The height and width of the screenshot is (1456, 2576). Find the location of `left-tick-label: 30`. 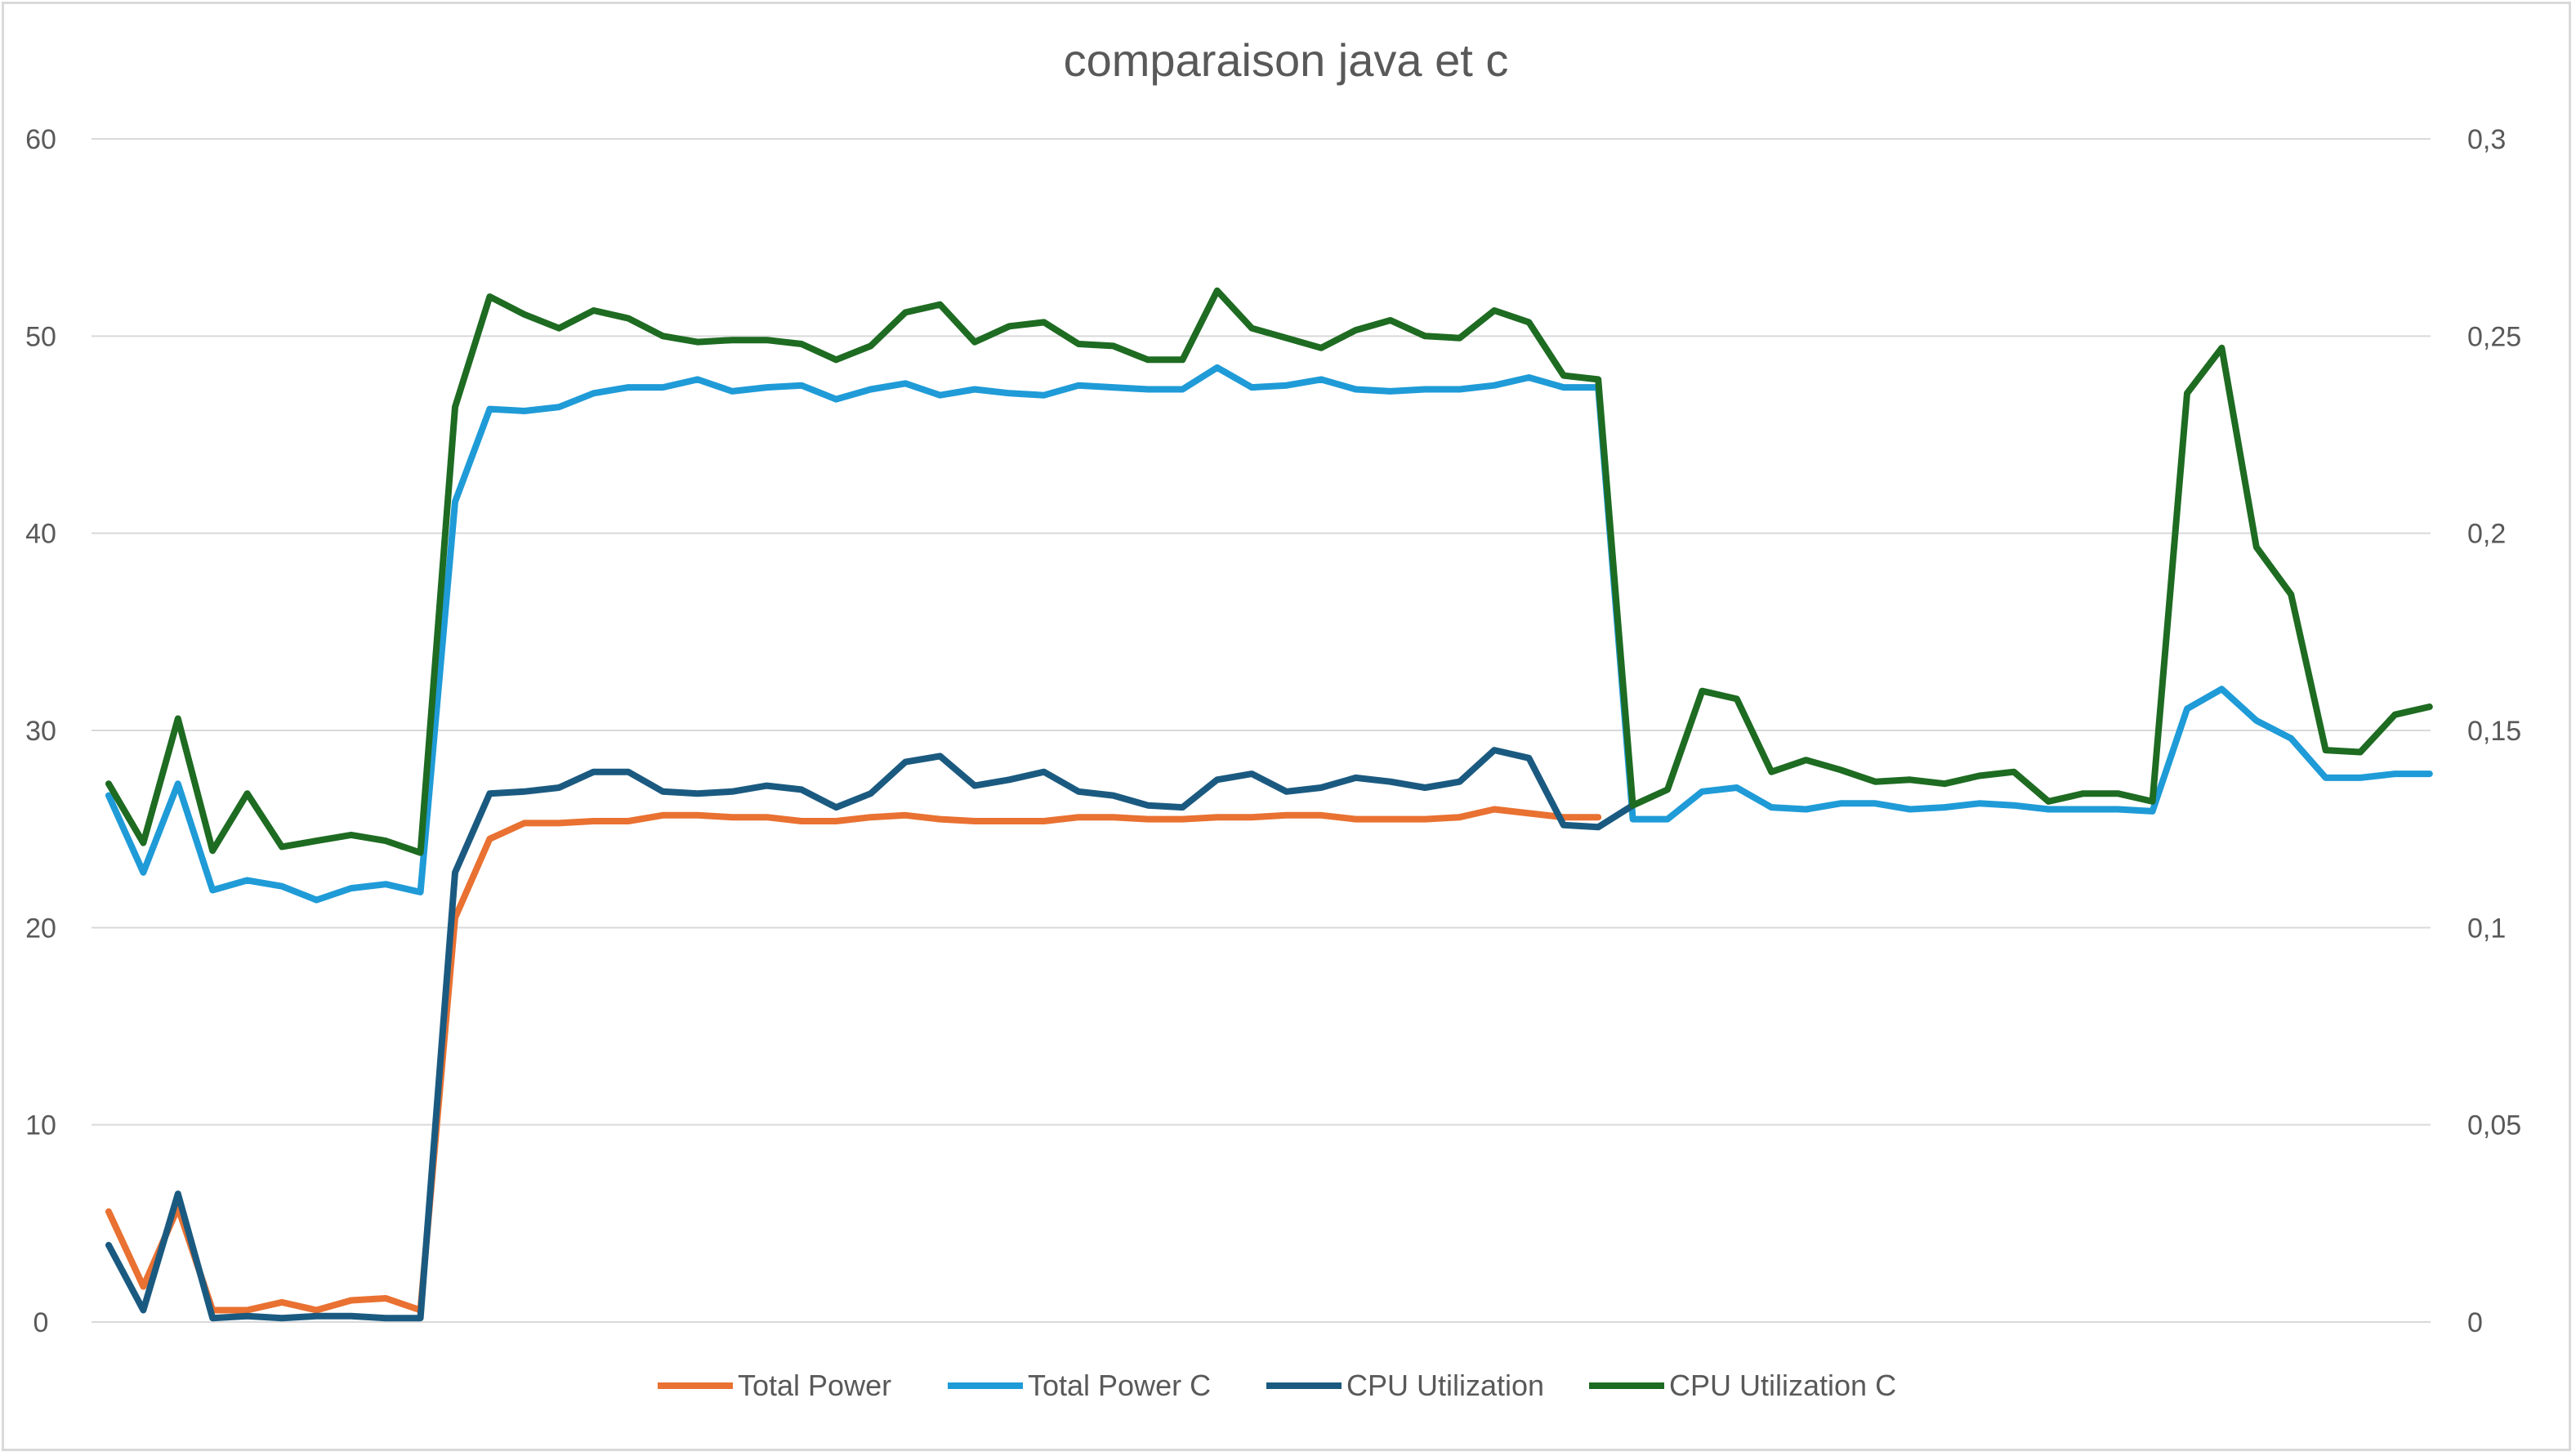

left-tick-label: 30 is located at coordinates (41, 731).